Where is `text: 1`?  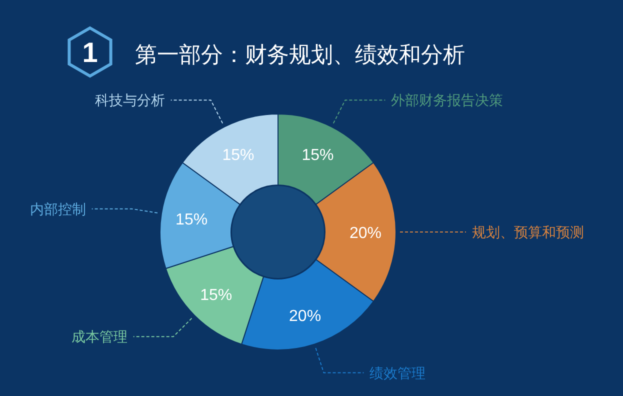 text: 1 is located at coordinates (90, 52).